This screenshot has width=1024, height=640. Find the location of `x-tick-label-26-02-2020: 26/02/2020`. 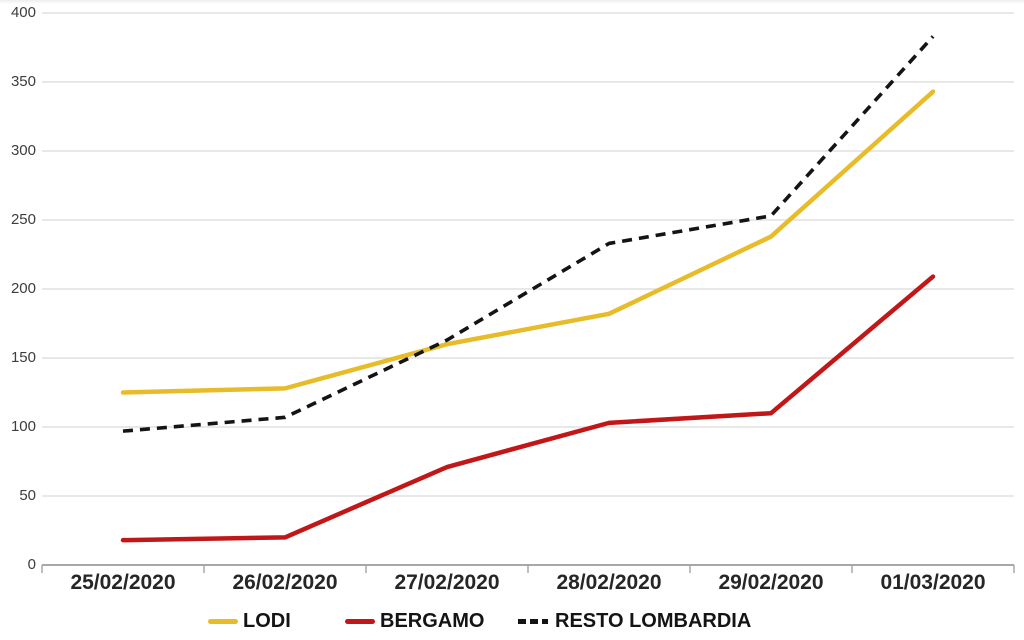

x-tick-label-26-02-2020: 26/02/2020 is located at coordinates (285, 582).